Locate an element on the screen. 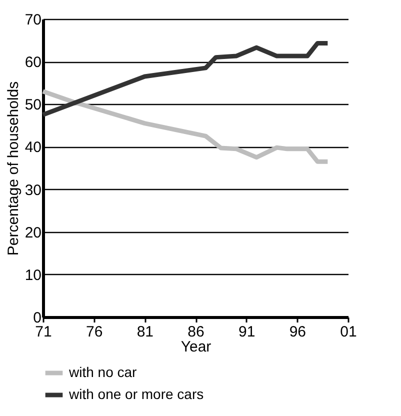  y-tick-label: 50 is located at coordinates (33, 105).